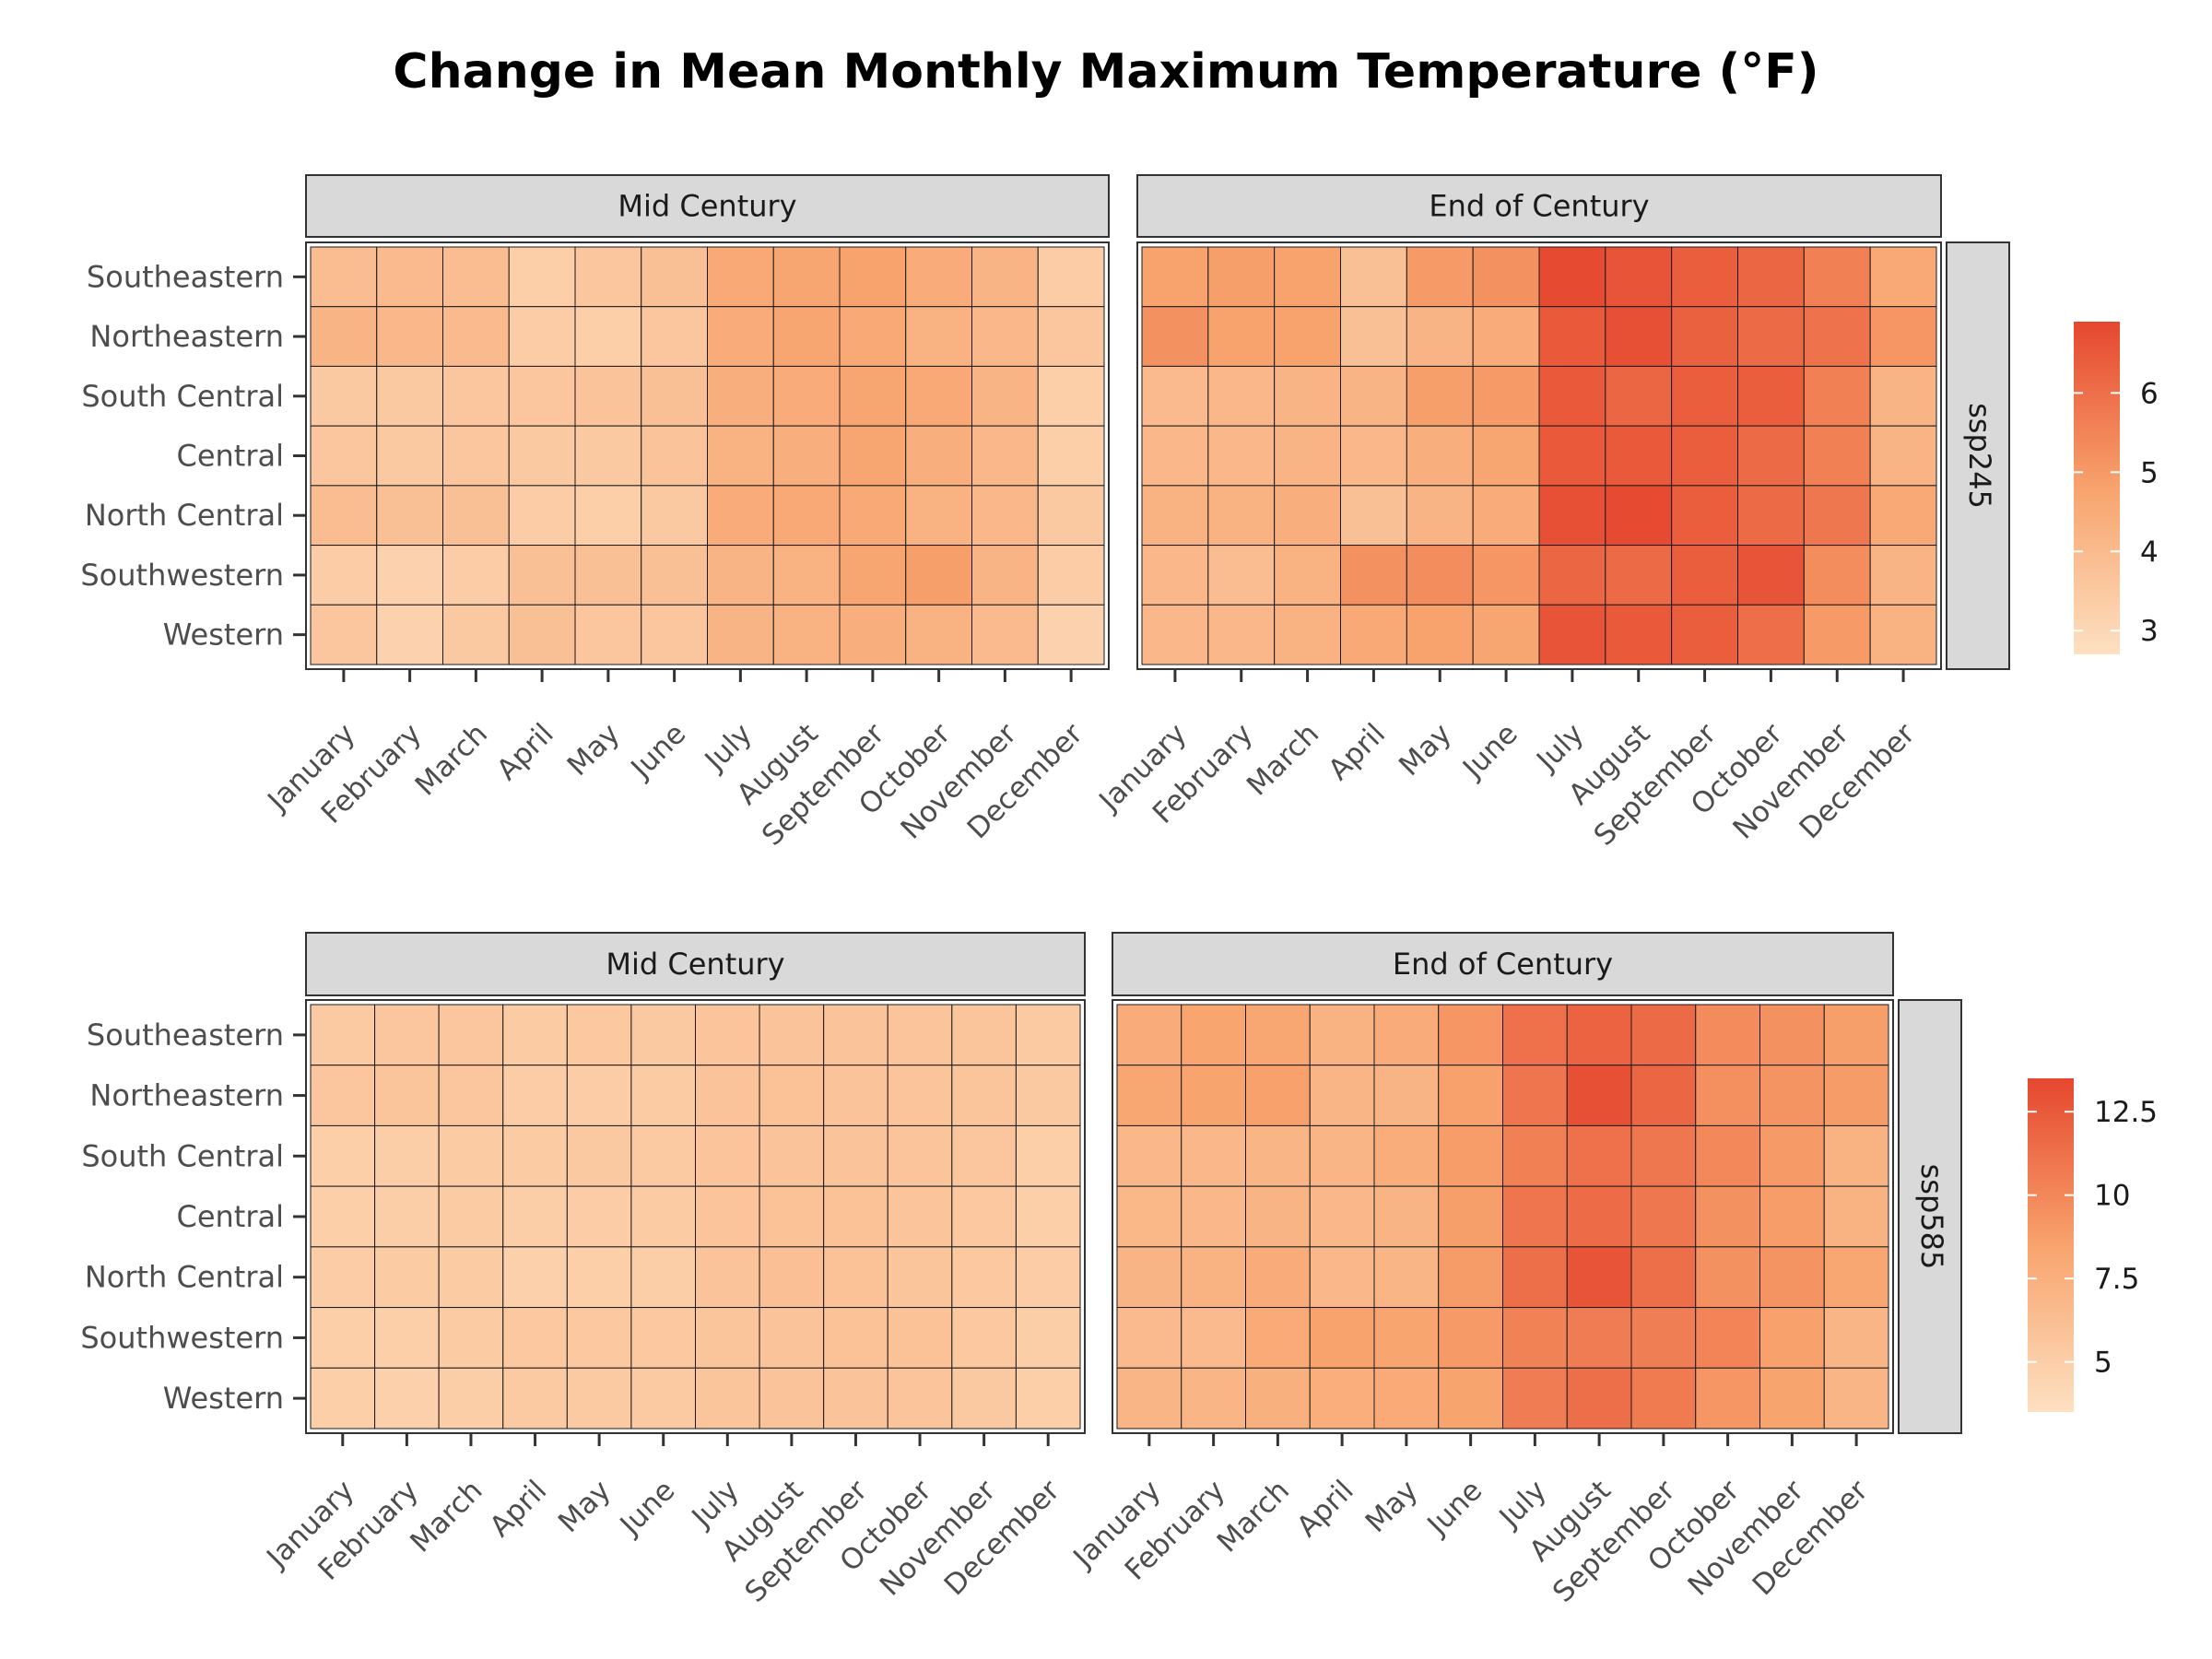 The height and width of the screenshot is (1659, 2212). I want to click on heatmap-cell-end-of-century-ssp245-central-december, so click(1903, 456).